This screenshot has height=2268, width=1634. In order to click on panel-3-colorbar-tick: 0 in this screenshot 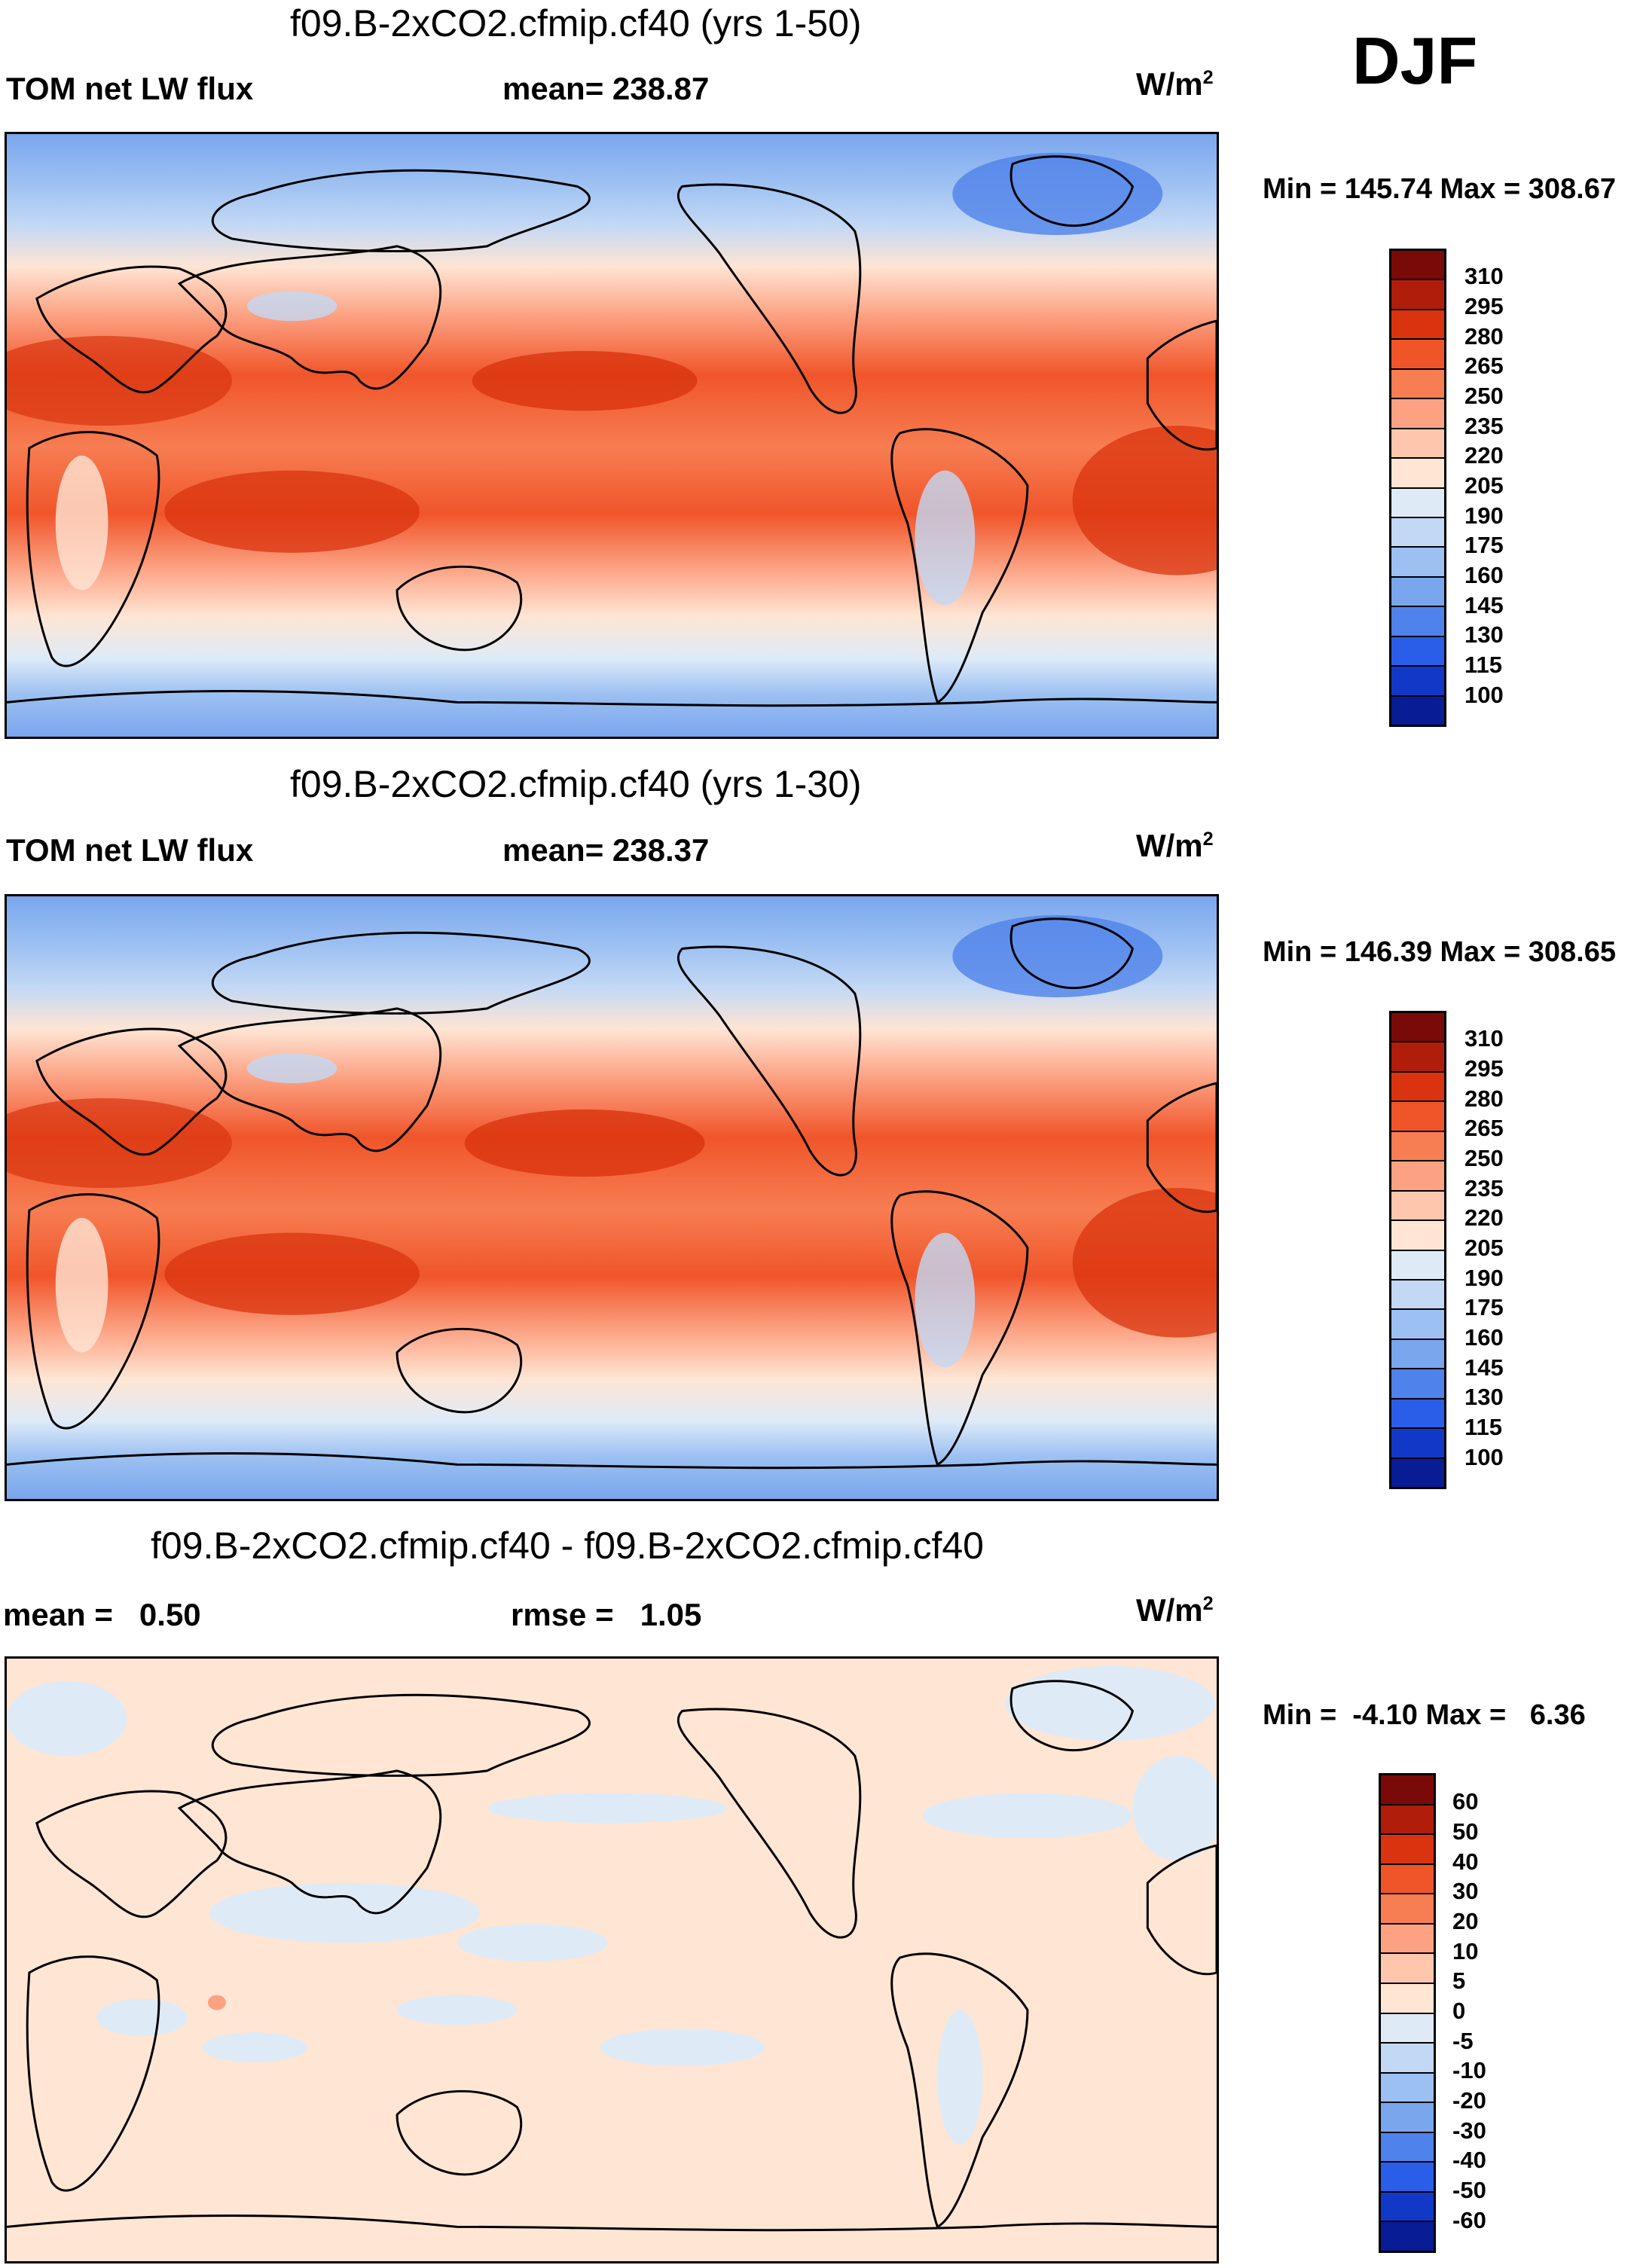, I will do `click(1459, 2011)`.